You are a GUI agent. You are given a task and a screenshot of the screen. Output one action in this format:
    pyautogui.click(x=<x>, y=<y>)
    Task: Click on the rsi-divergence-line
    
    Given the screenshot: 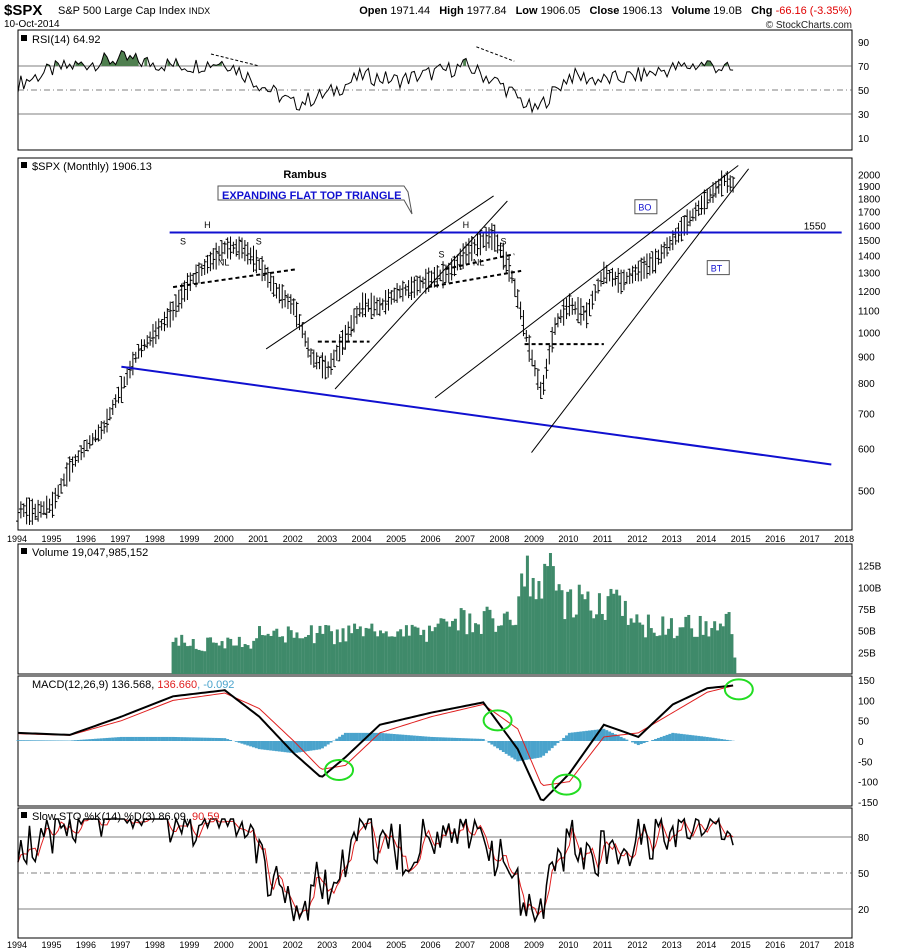 What is the action you would take?
    pyautogui.click(x=495, y=54)
    